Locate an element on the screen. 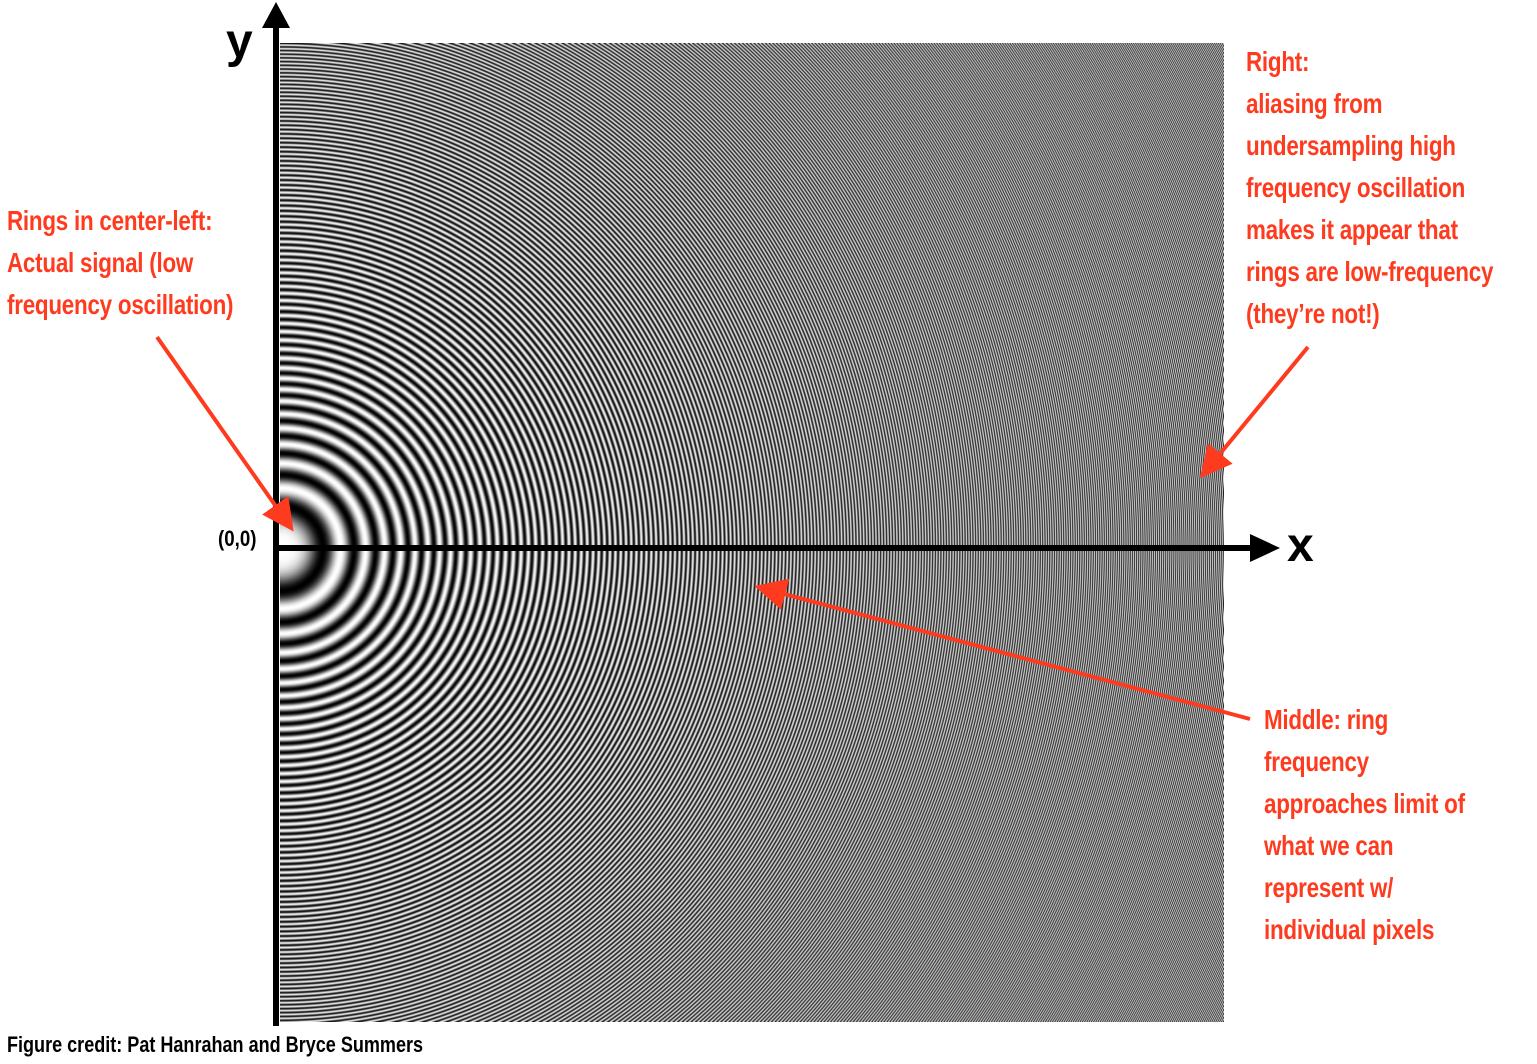  right-annotation-line: (they’re not!) is located at coordinates (1313, 313).